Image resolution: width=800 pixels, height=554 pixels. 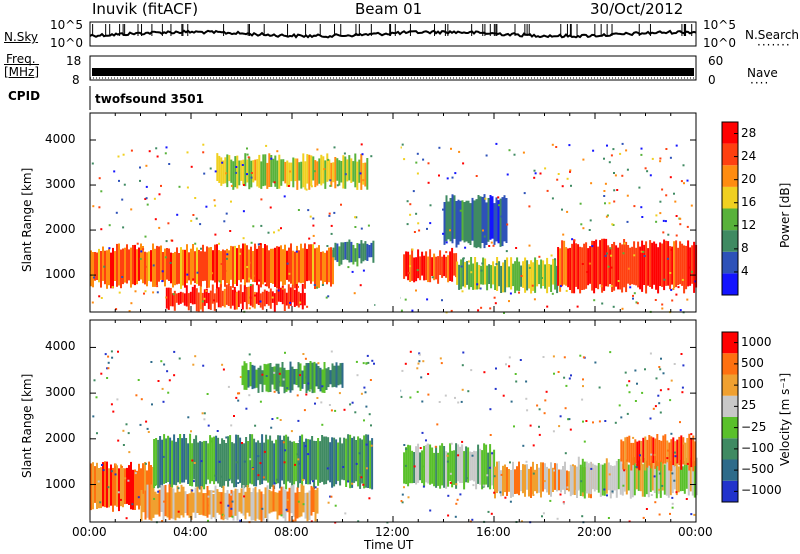 I want to click on date-title: 30/Oct/2012, so click(x=637, y=9).